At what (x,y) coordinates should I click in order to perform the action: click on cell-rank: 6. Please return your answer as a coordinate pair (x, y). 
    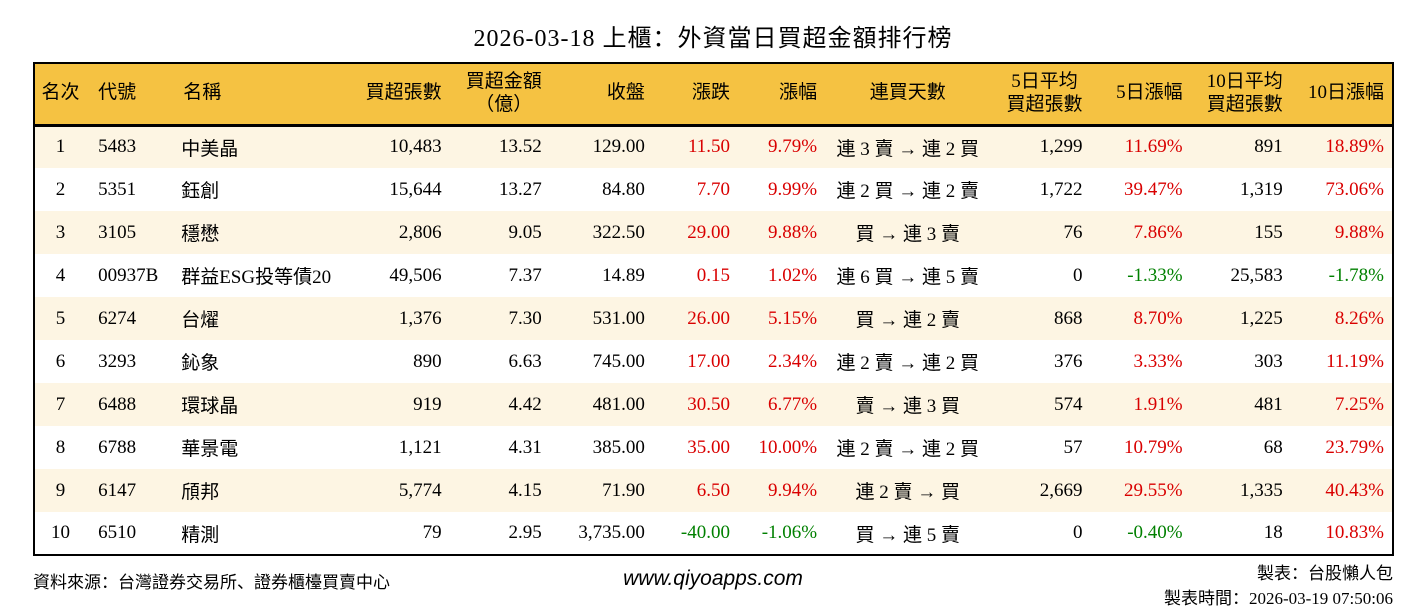
    Looking at the image, I should click on (60, 361).